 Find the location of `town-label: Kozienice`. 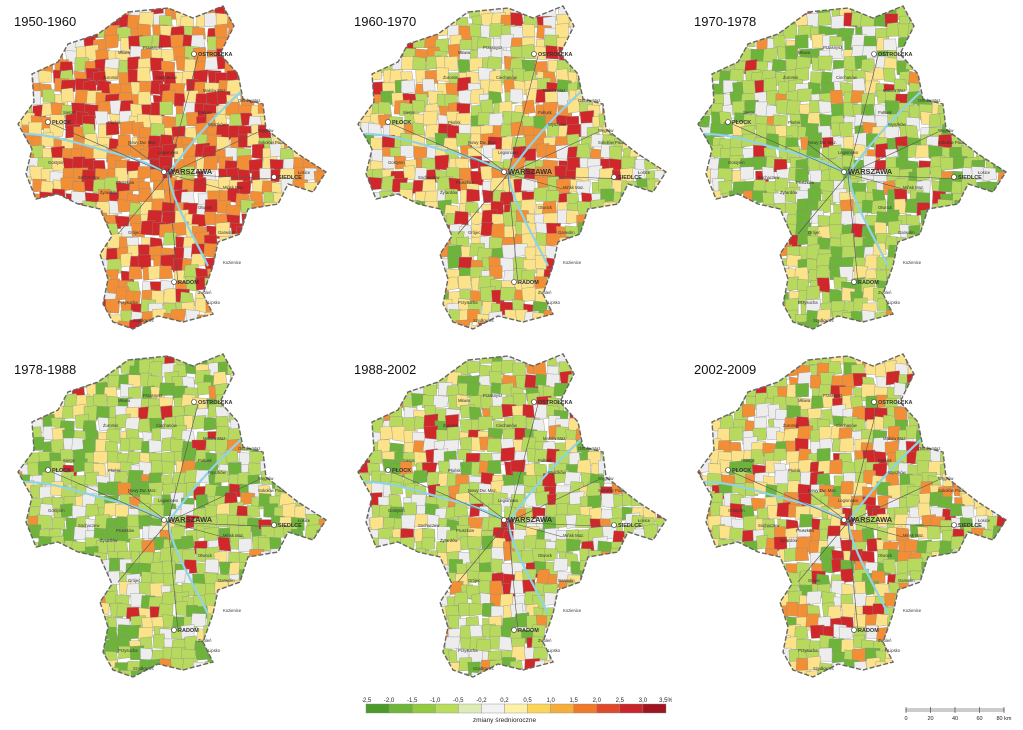

town-label: Kozienice is located at coordinates (912, 262).